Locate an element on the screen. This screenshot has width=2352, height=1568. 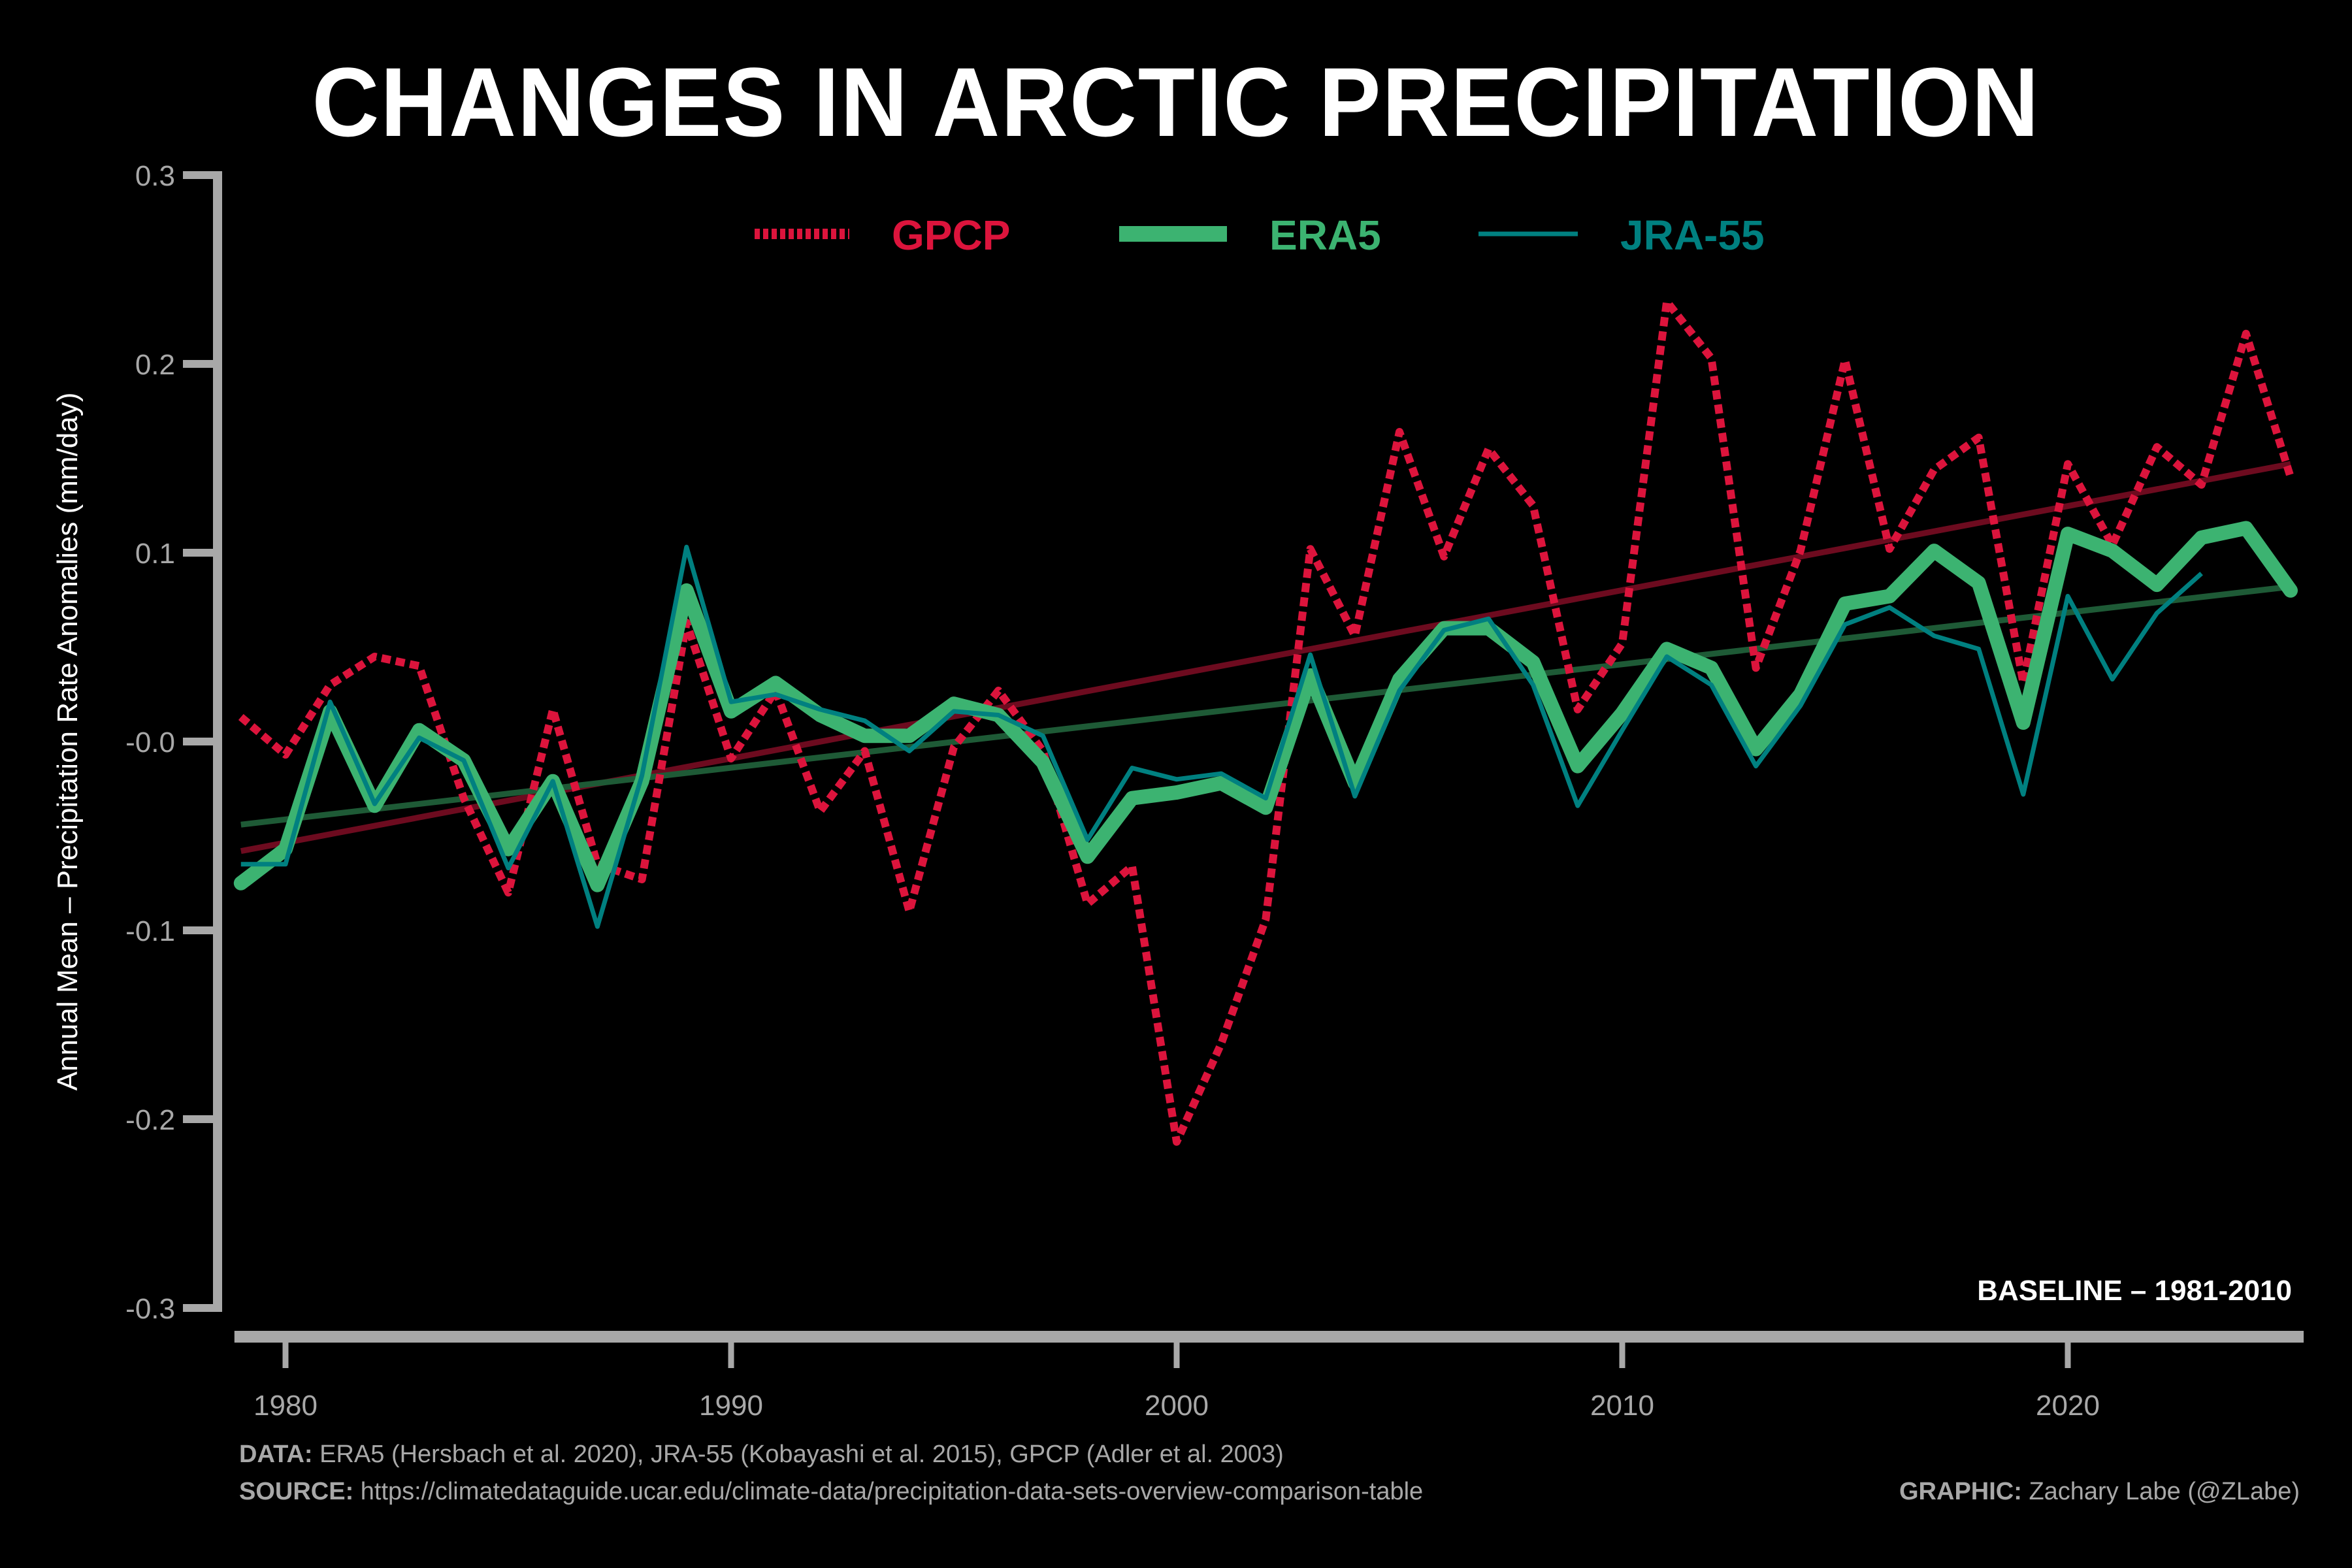
graphic-credit: GRAPHIC: Zachary Labe (@ZLabe) is located at coordinates (2099, 1492).